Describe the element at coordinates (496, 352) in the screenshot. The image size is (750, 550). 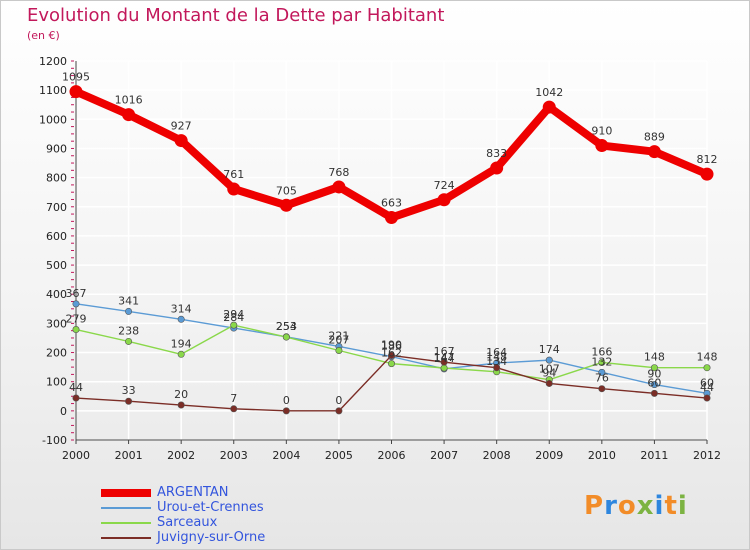
I see `data-label: 164` at that location.